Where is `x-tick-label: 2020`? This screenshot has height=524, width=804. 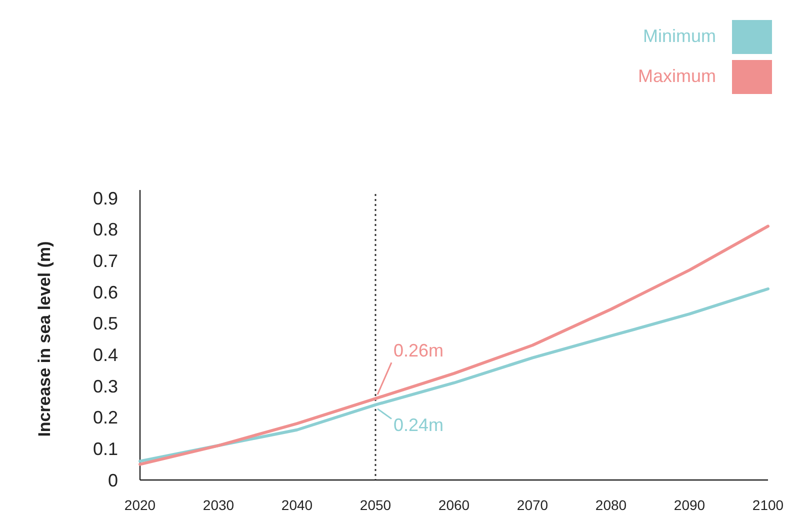
x-tick-label: 2020 is located at coordinates (140, 505).